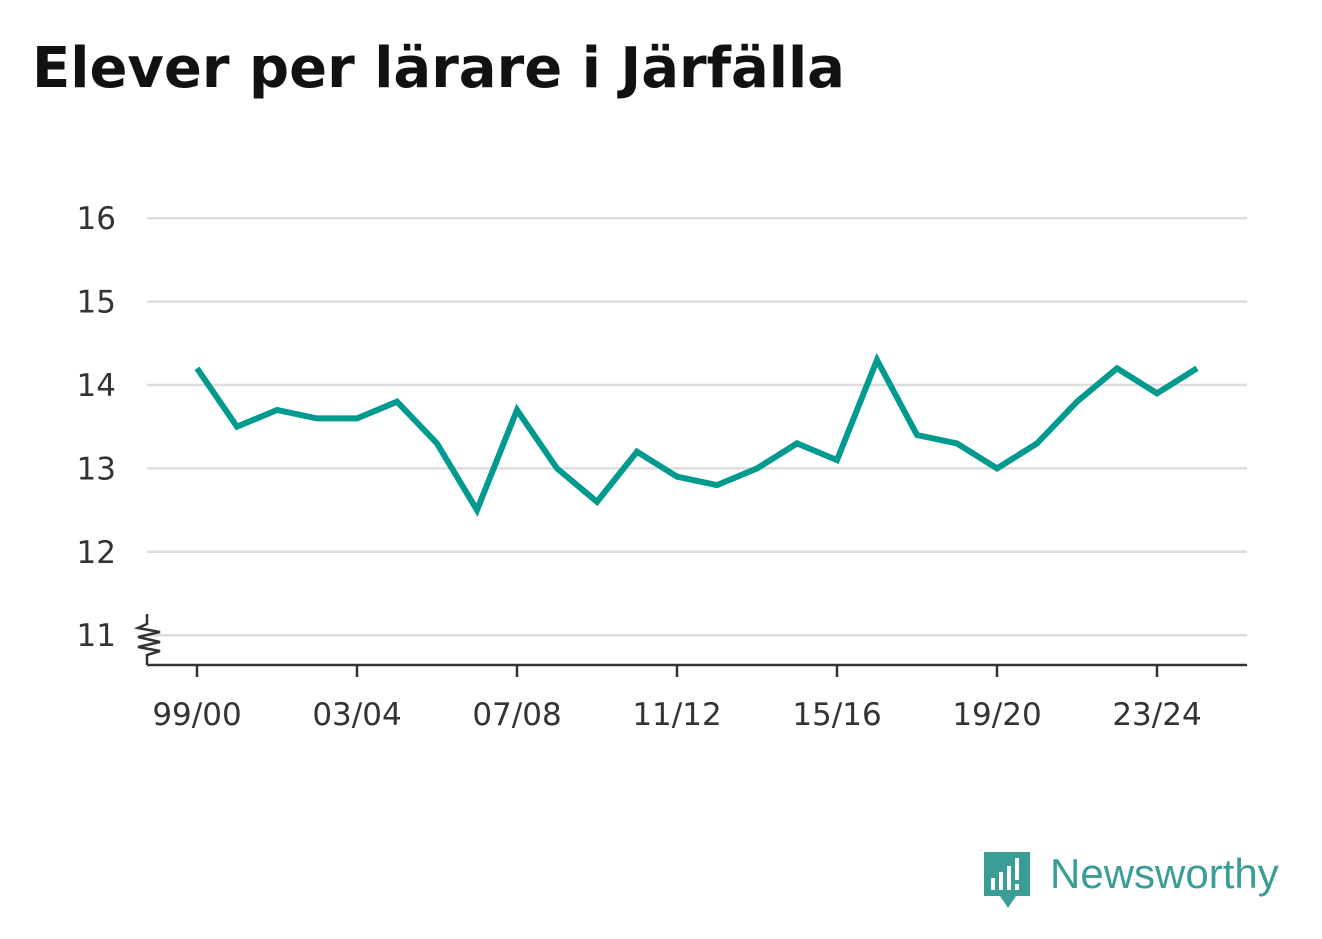 The height and width of the screenshot is (939, 1322). I want to click on x-tick-label: 23/24, so click(1156, 715).